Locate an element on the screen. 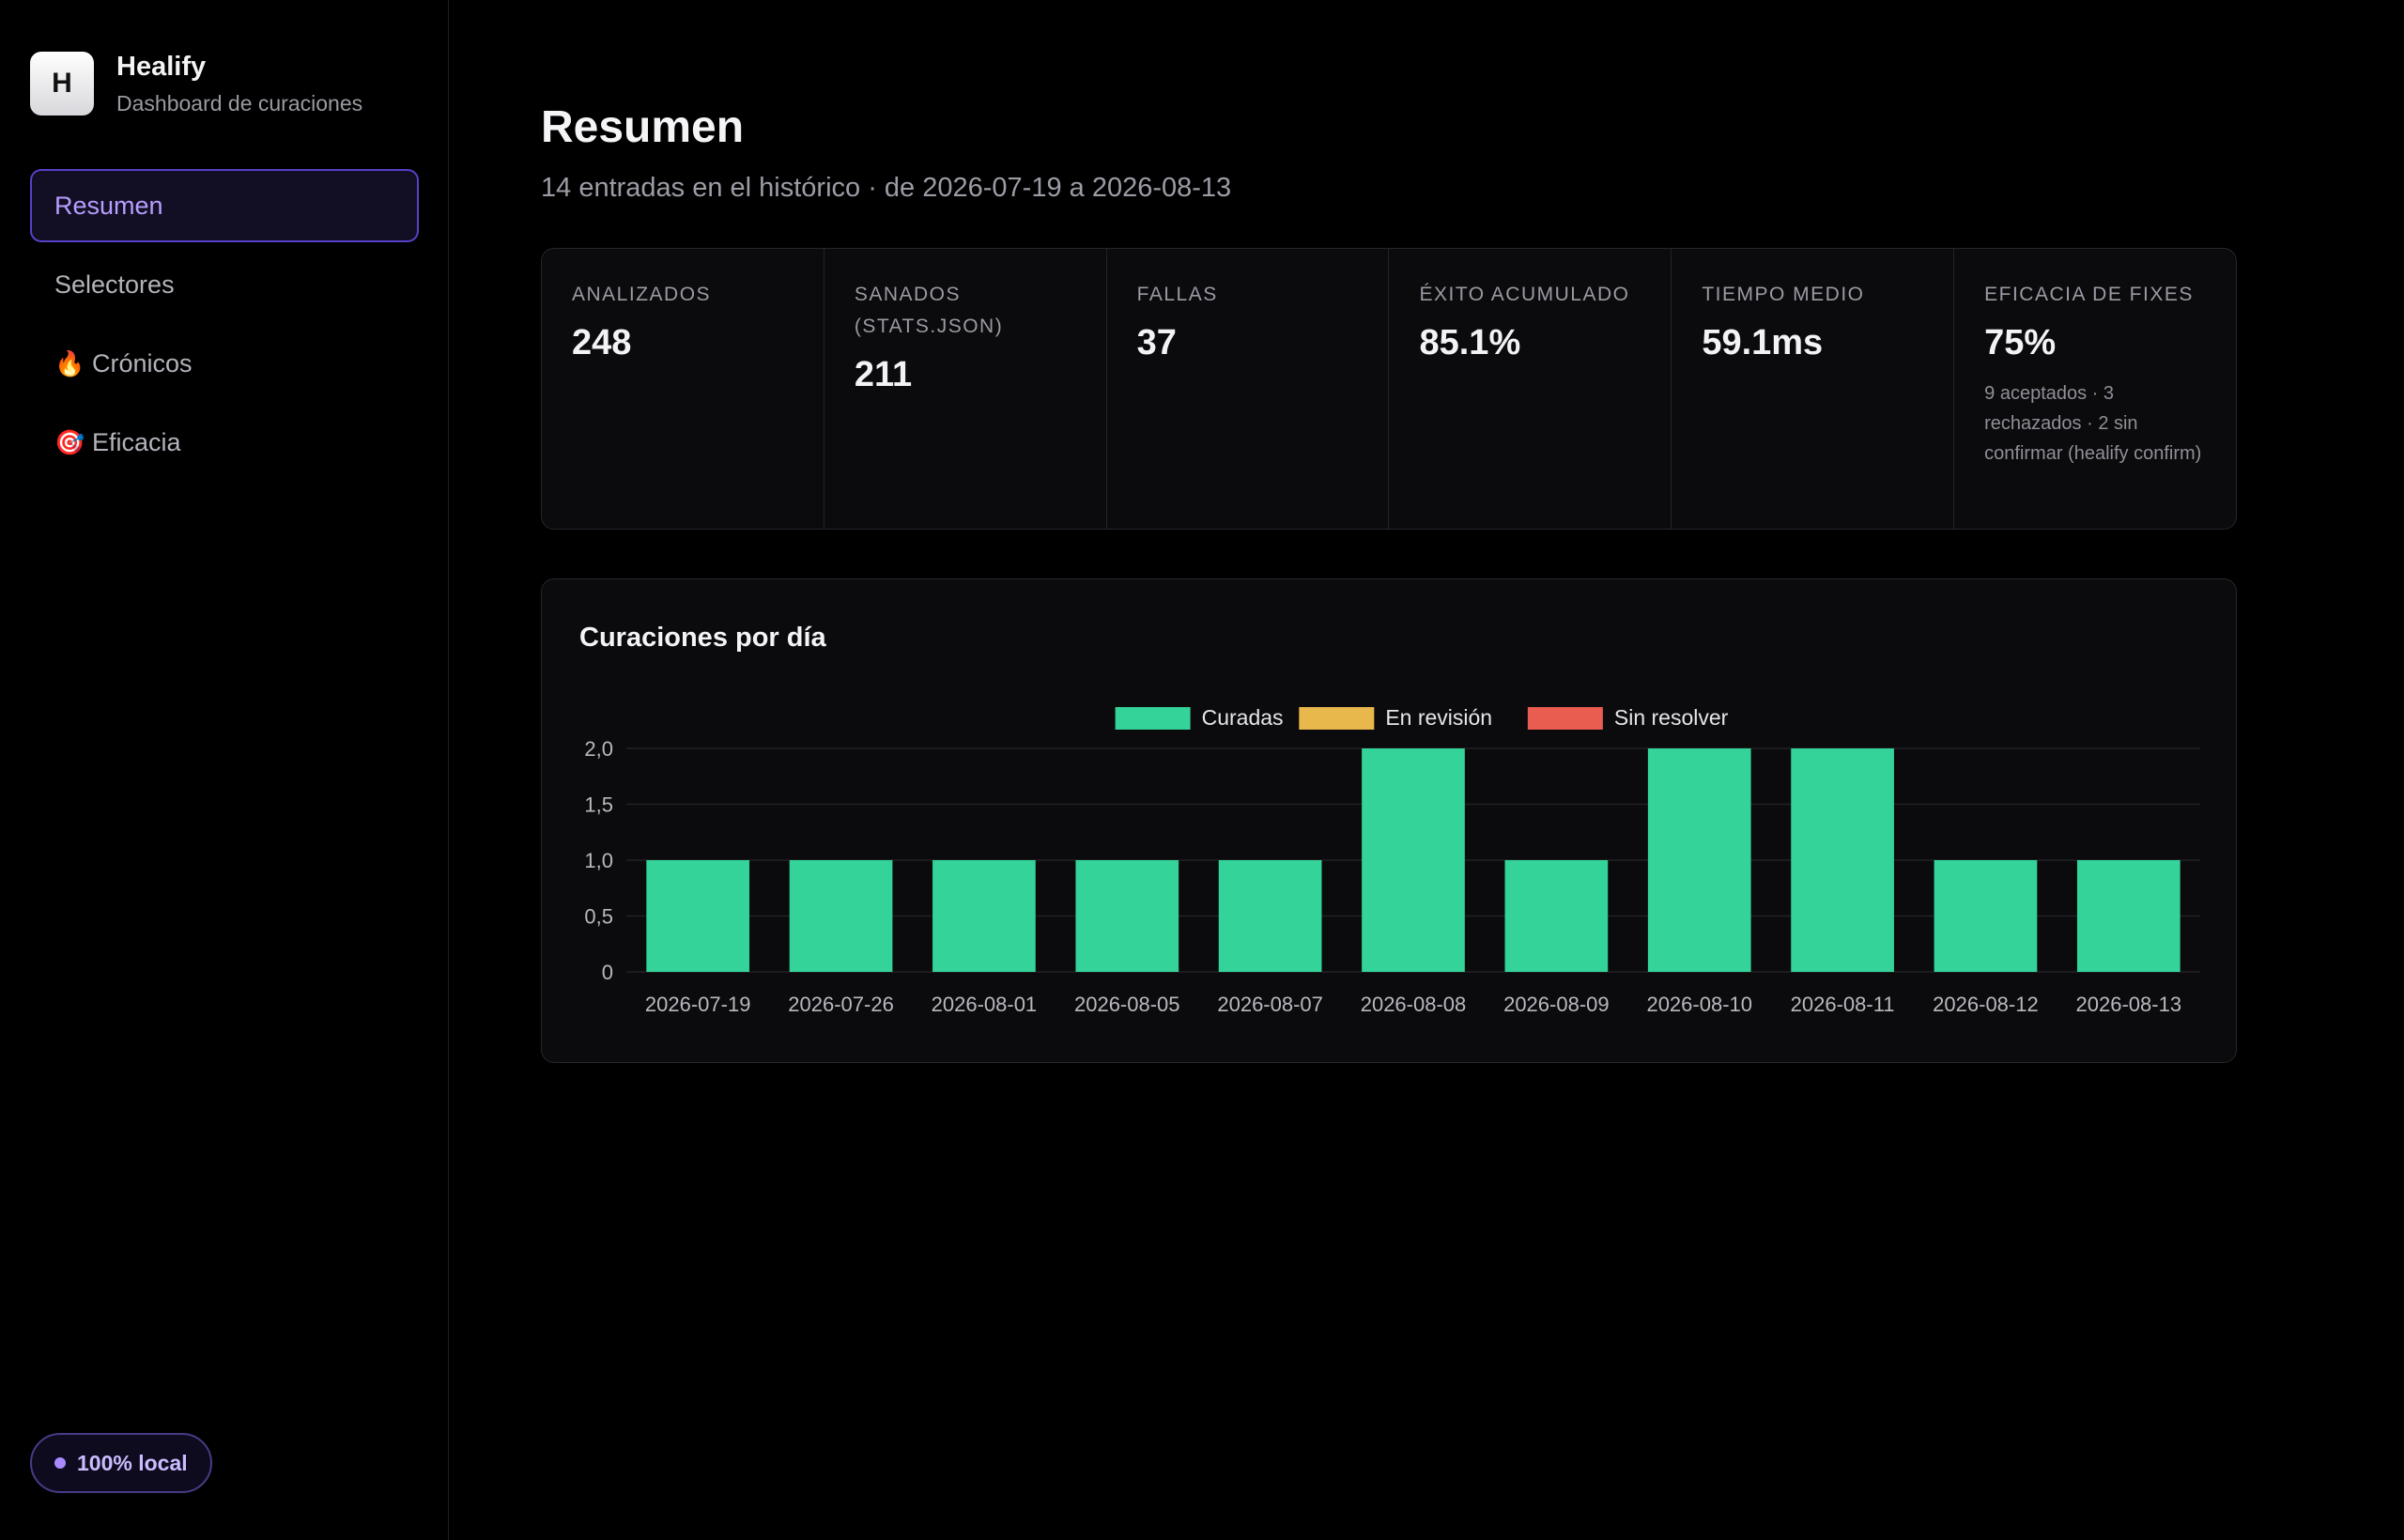 Image resolution: width=2404 pixels, height=1540 pixels. legend-label: En revisión is located at coordinates (1438, 717).